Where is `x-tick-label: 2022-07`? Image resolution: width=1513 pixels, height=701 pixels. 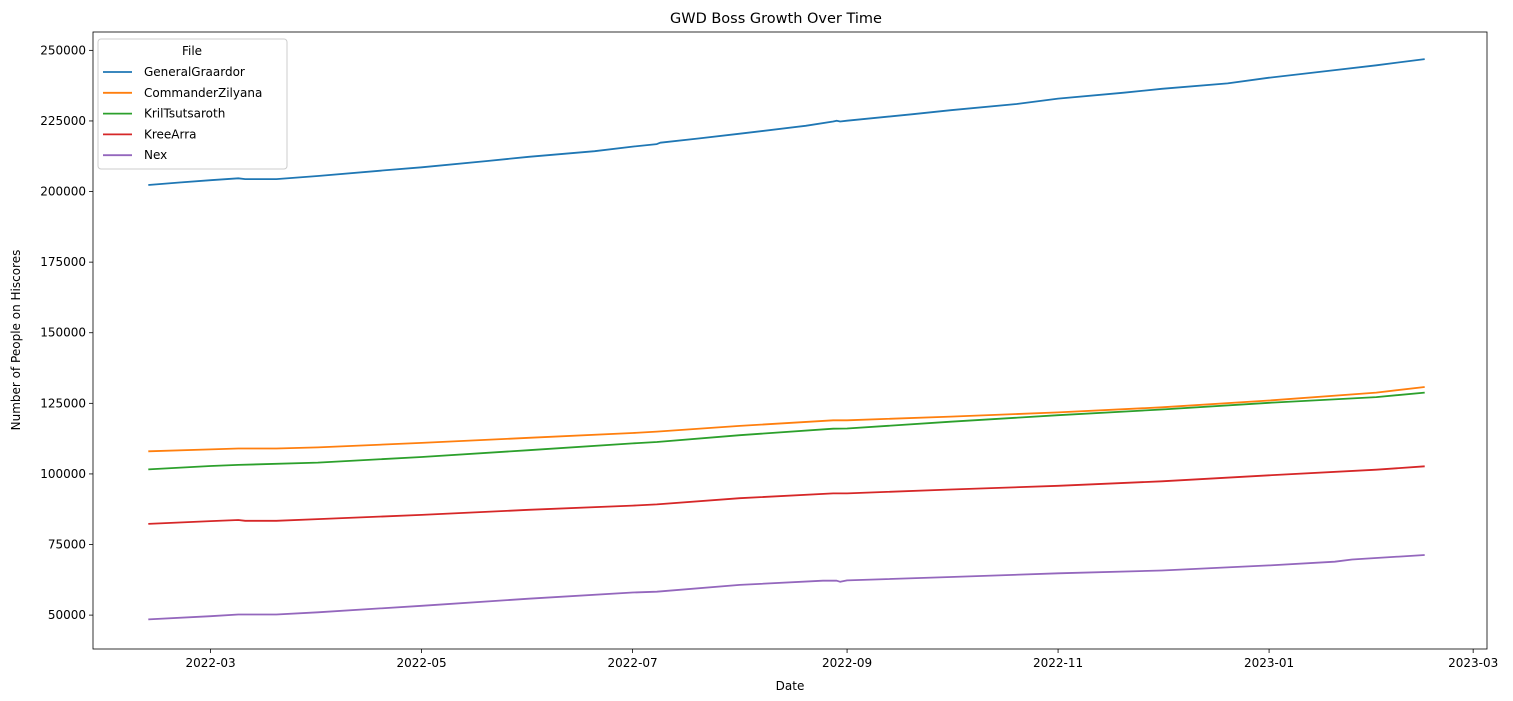 x-tick-label: 2022-07 is located at coordinates (633, 663).